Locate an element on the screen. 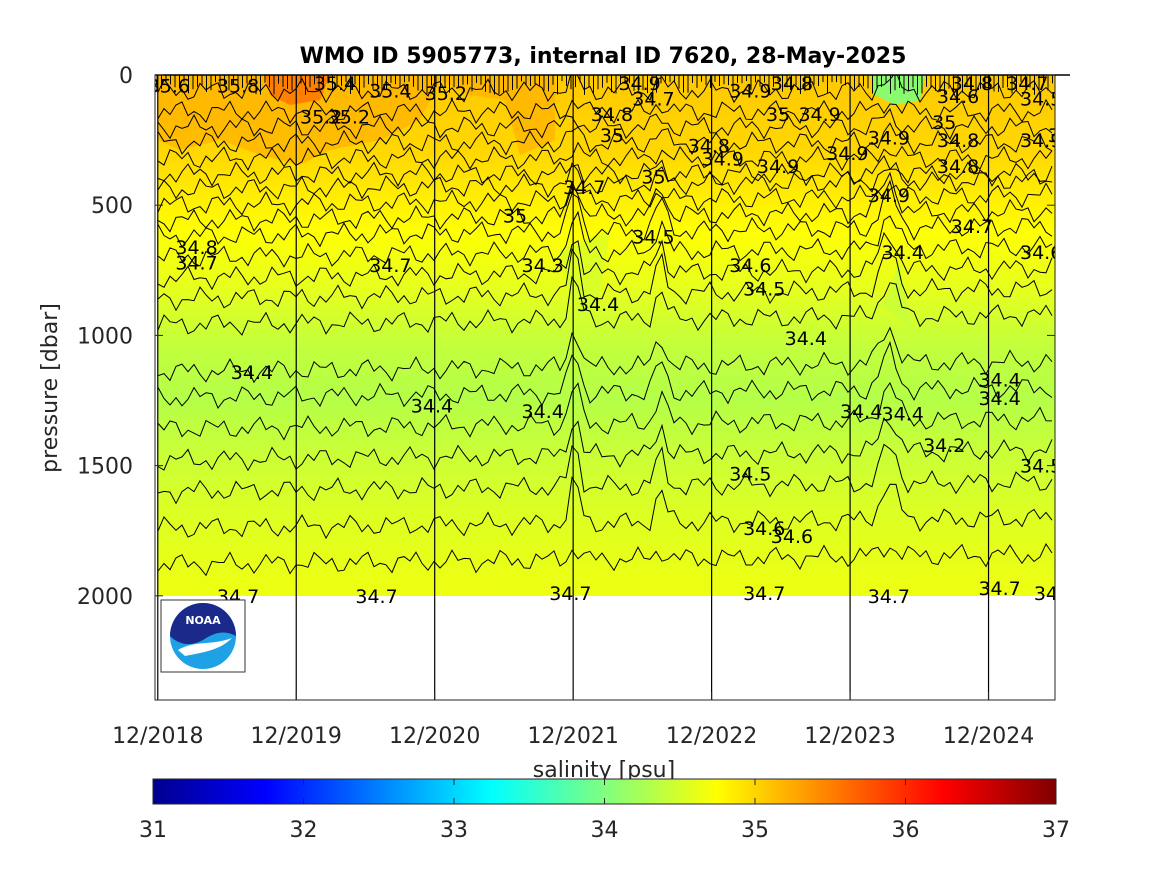  fresh-surface-patch is located at coordinates (897, 90).